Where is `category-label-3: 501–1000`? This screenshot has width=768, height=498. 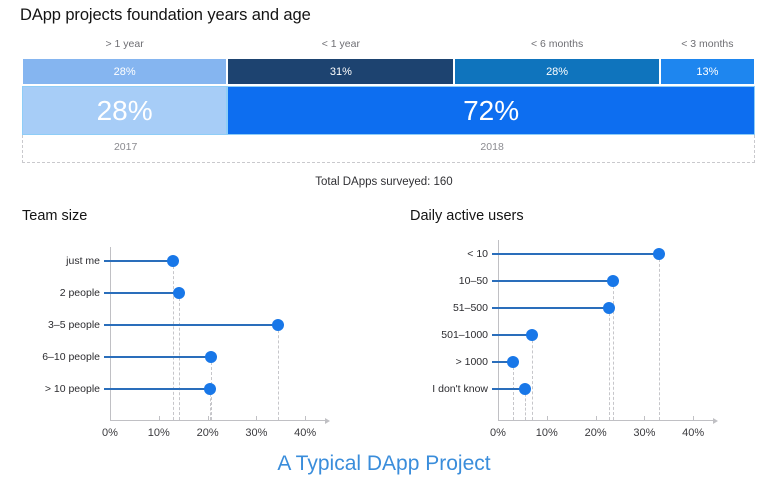 category-label-3: 501–1000 is located at coordinates (464, 335).